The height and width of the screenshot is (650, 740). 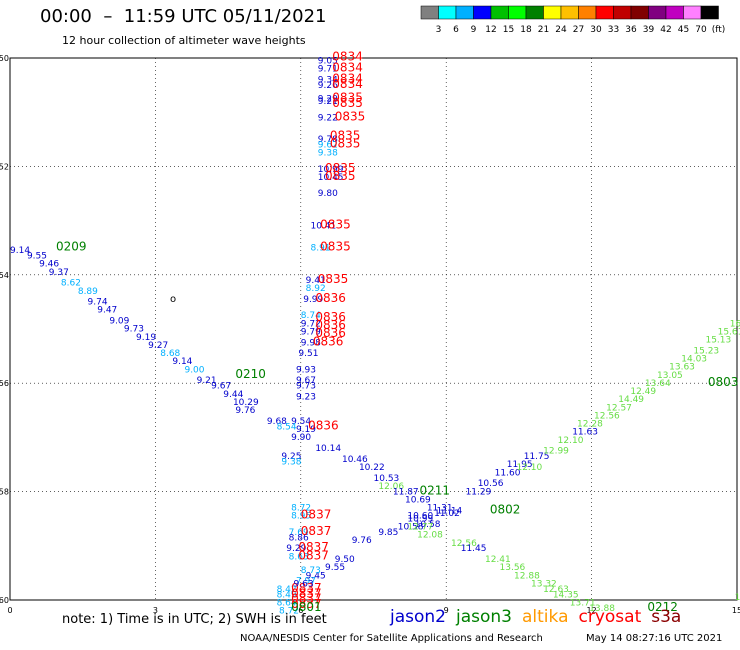 What do you see at coordinates (736, 610) in the screenshot?
I see `x-tick-label: 15` at bounding box center [736, 610].